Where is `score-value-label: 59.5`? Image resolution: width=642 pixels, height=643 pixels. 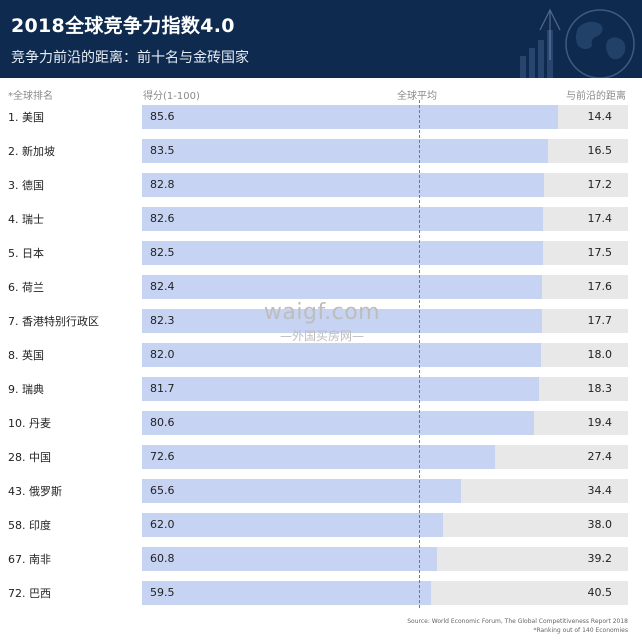
score-value-label: 59.5 is located at coordinates (162, 592).